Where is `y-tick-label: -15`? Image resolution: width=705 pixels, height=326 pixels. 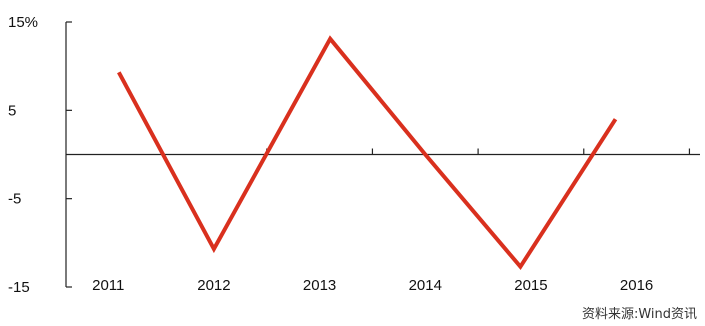
y-tick-label: -15 is located at coordinates (19, 287).